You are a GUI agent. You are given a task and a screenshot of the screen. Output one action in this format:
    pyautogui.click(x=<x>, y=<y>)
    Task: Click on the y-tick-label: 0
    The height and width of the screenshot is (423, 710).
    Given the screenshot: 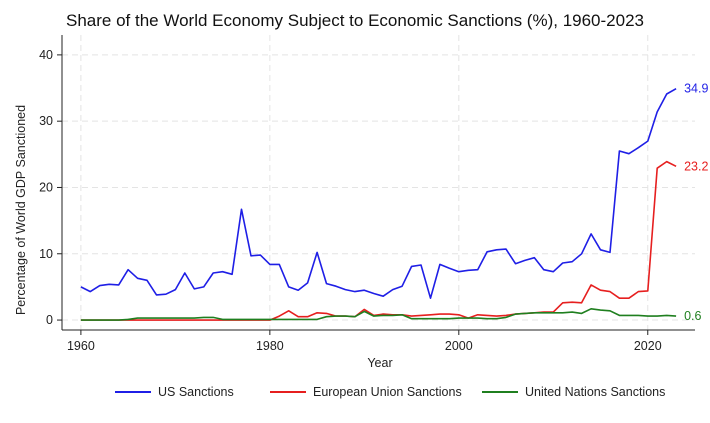 What is the action you would take?
    pyautogui.click(x=49, y=320)
    